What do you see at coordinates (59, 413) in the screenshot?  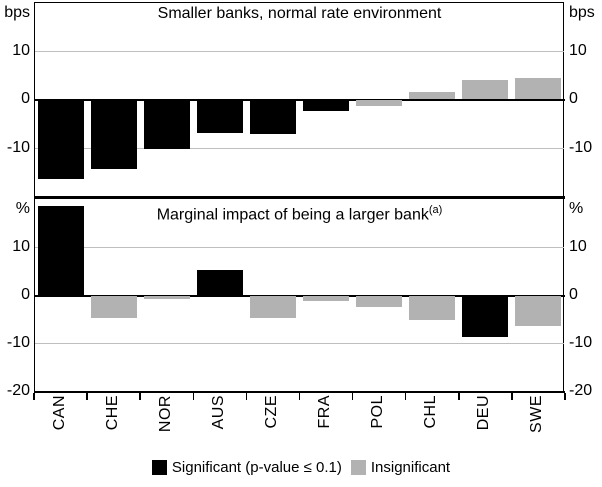 I see `x-label-text-can: CAN` at bounding box center [59, 413].